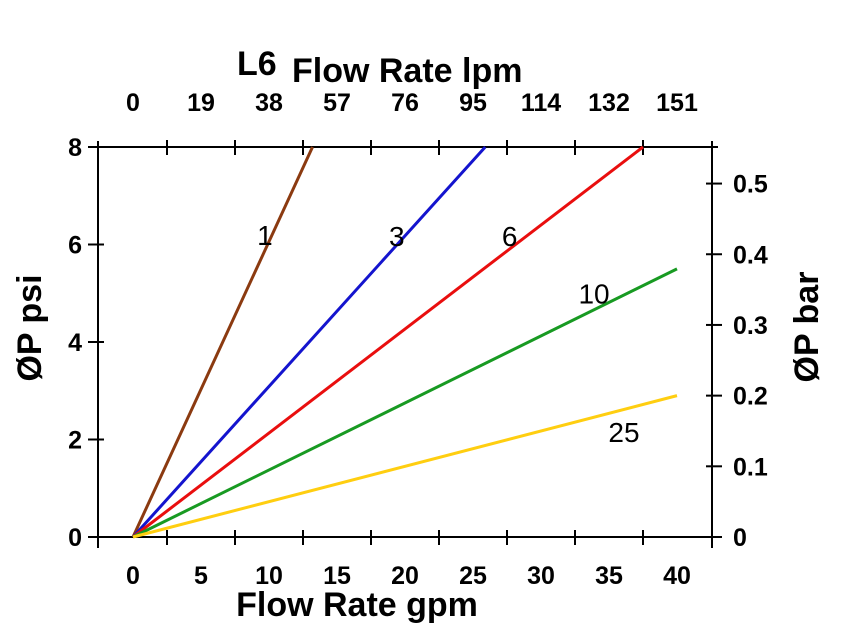  I want to click on left-axis-tick-label: 4, so click(75, 343).